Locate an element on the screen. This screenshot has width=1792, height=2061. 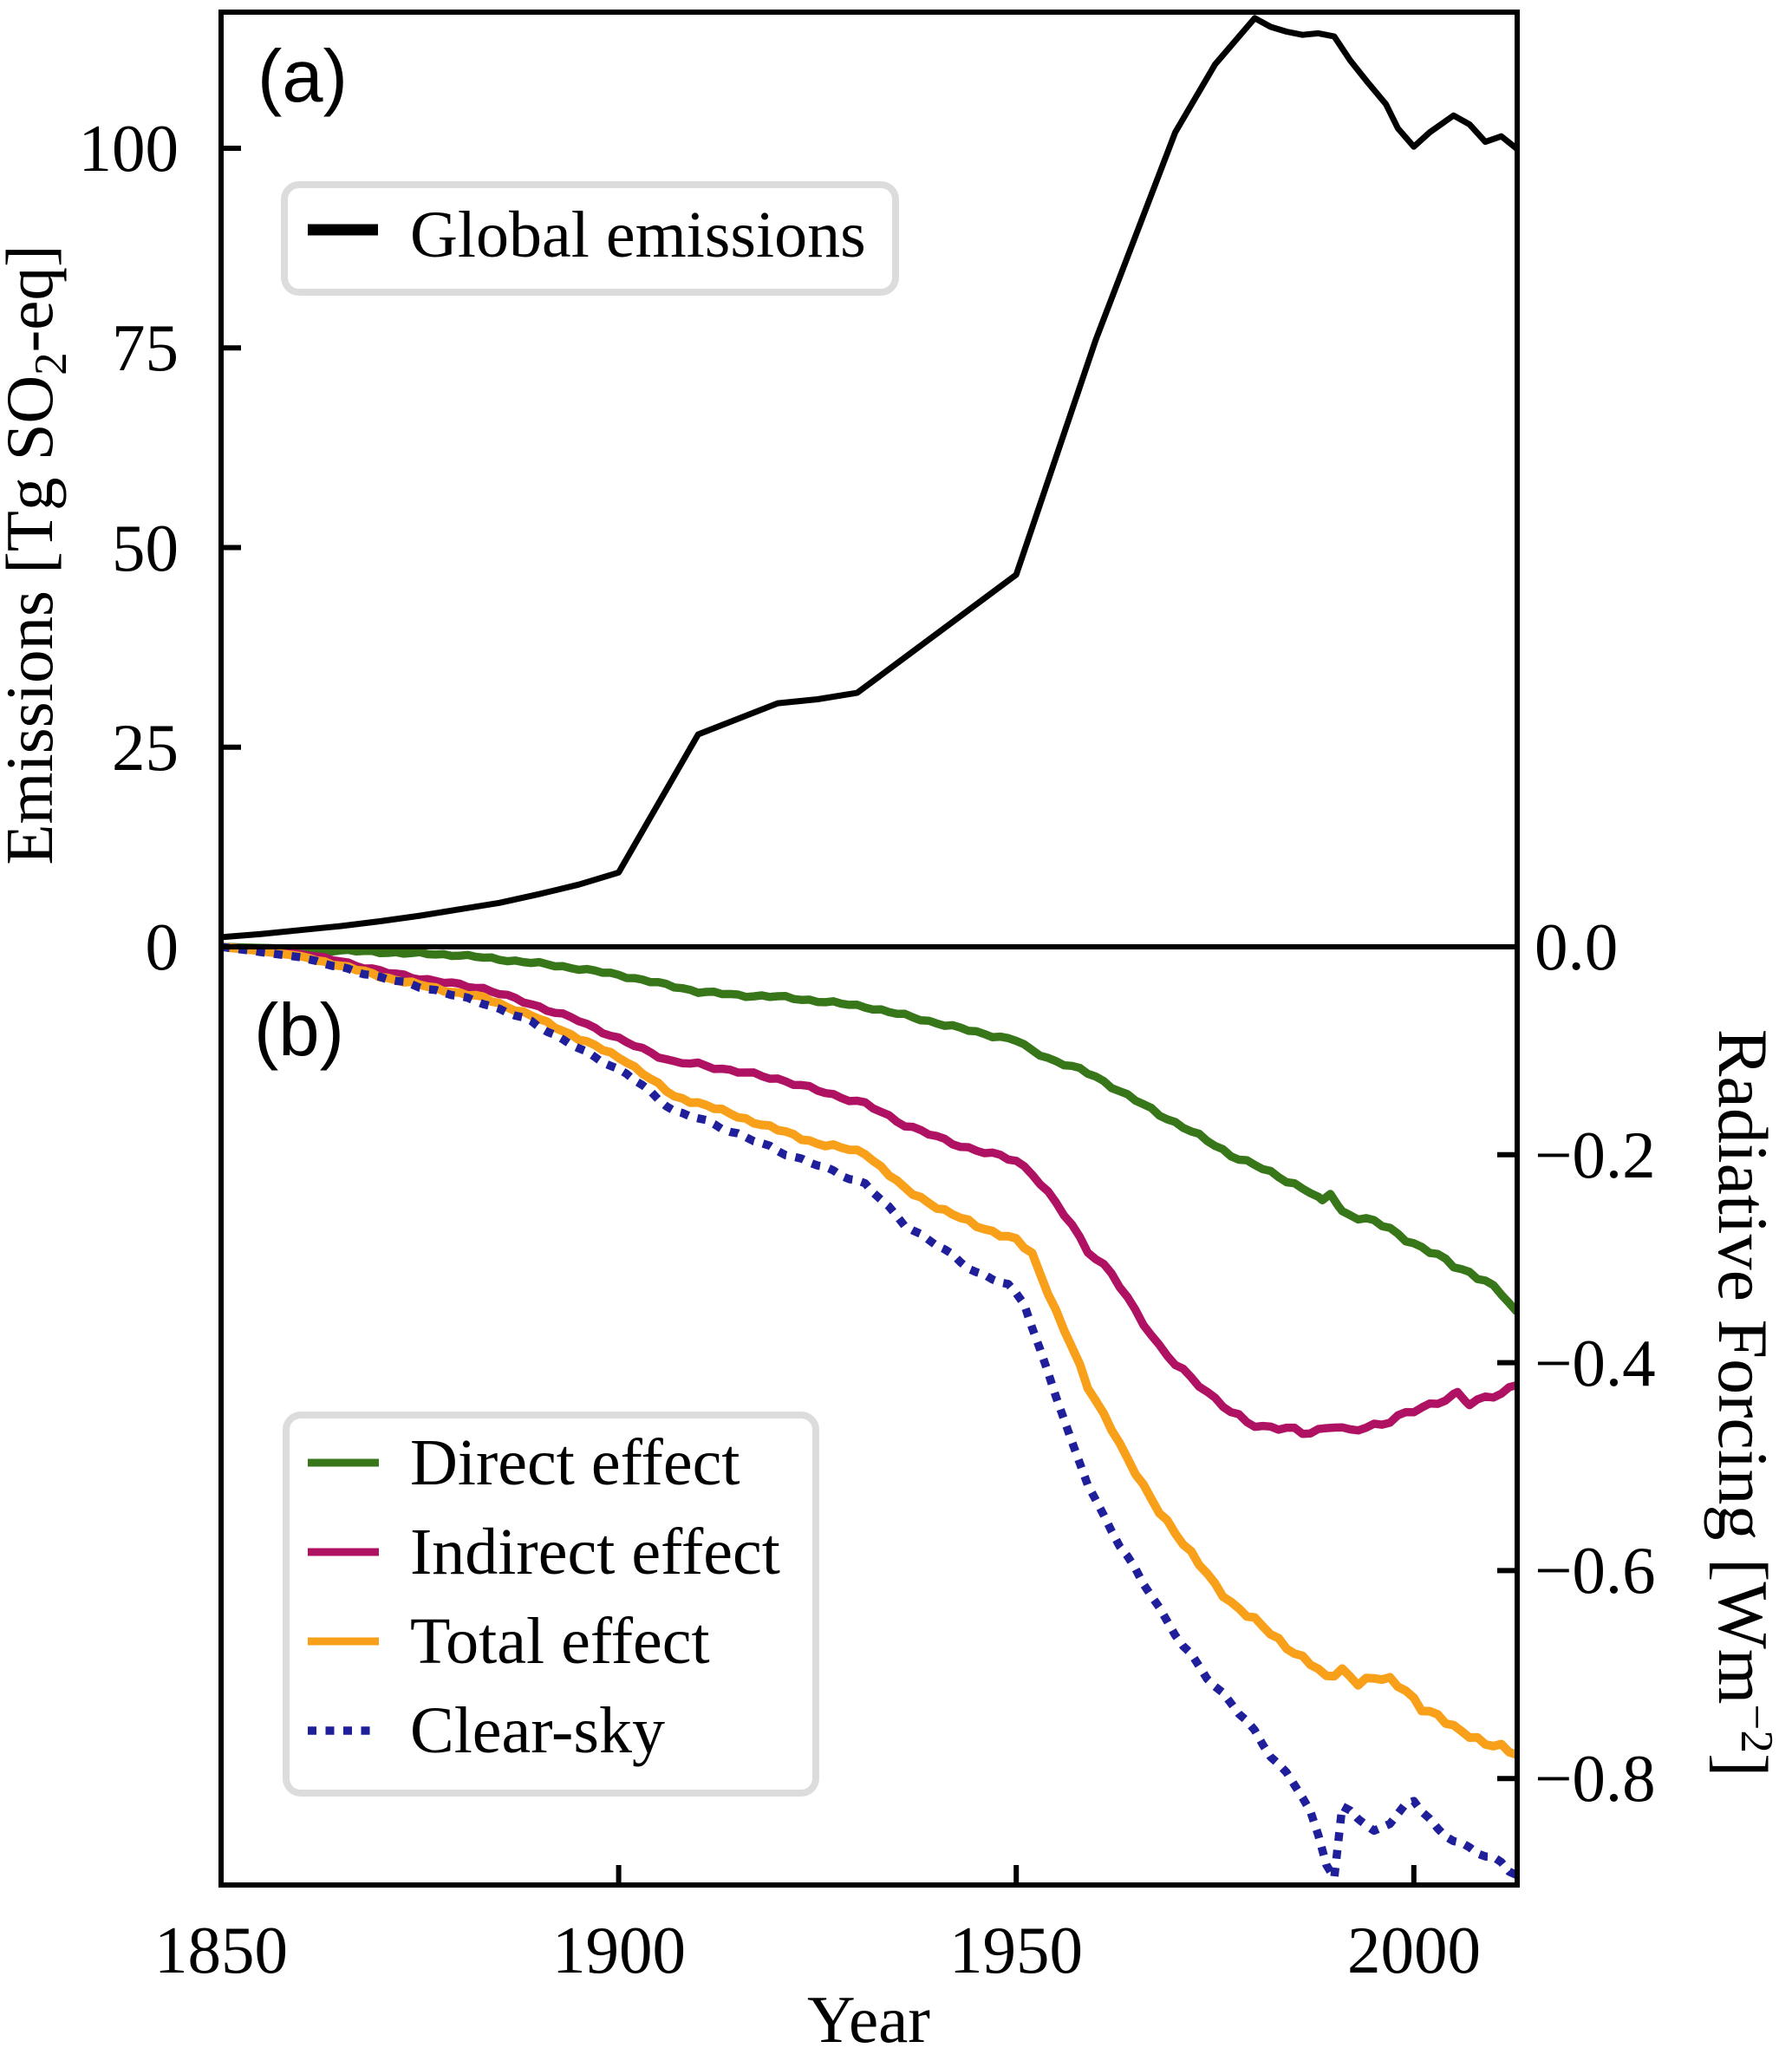
svg-text: 1950 is located at coordinates (1016, 1950).